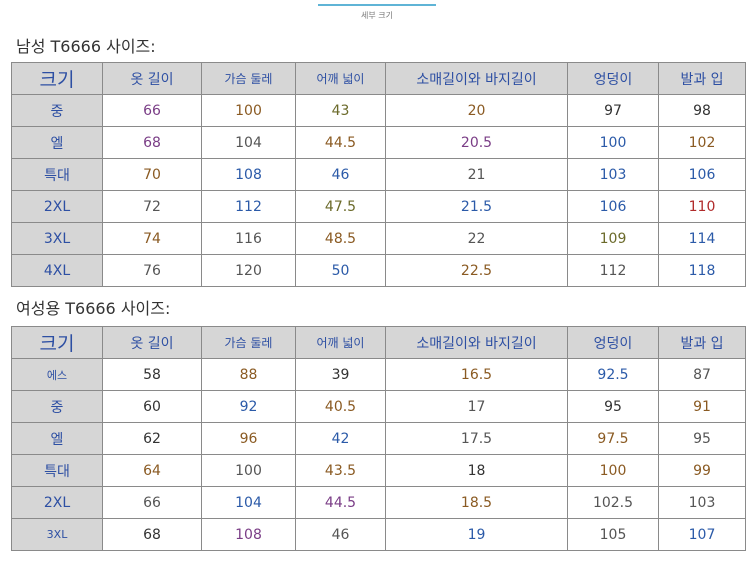  What do you see at coordinates (476, 270) in the screenshot?
I see `cell-sleeve-pants: 22.5` at bounding box center [476, 270].